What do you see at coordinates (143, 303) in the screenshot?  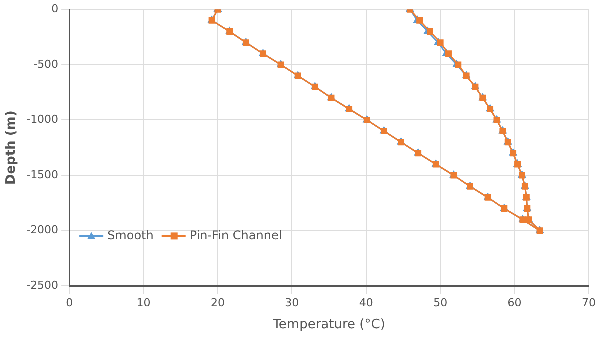 I see `x-tick-label: 10` at bounding box center [143, 303].